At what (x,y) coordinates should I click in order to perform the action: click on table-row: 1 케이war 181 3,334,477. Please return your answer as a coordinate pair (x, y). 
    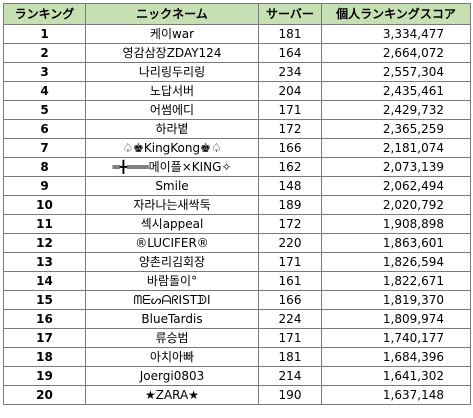
    Looking at the image, I should click on (237, 34).